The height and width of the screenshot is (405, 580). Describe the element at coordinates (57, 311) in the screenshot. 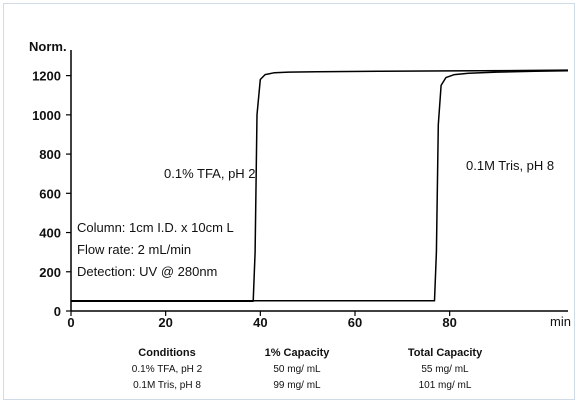

I see `y-tick-label: 0` at that location.